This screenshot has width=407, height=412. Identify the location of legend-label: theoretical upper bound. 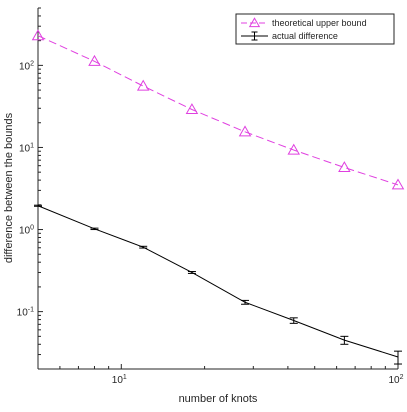
(319, 23).